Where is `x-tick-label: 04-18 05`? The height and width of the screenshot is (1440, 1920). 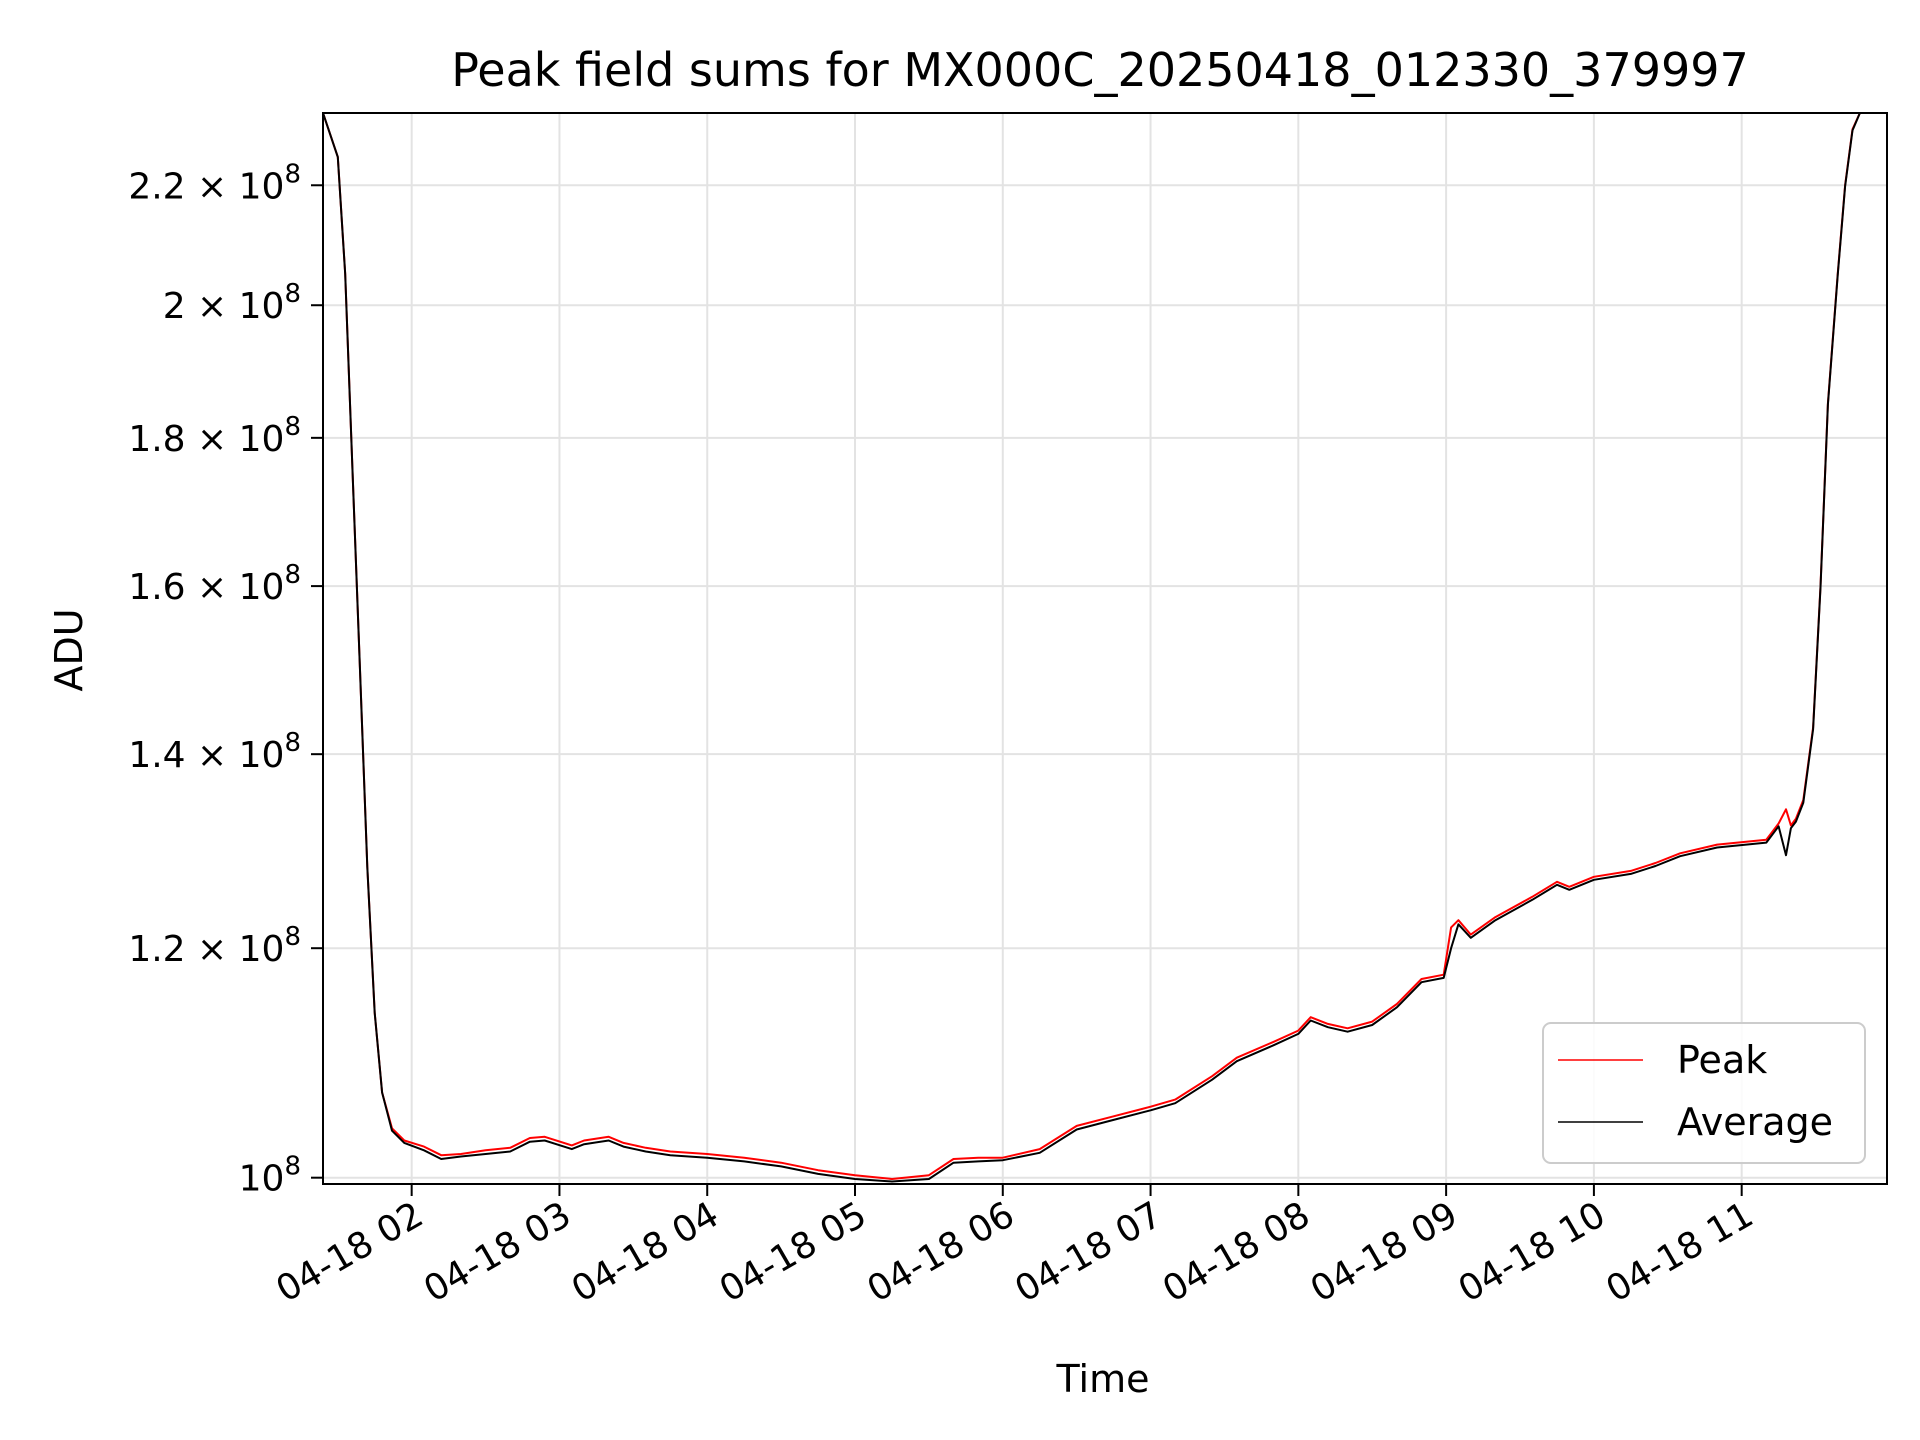
x-tick-label: 04-18 05 is located at coordinates (793, 1252).